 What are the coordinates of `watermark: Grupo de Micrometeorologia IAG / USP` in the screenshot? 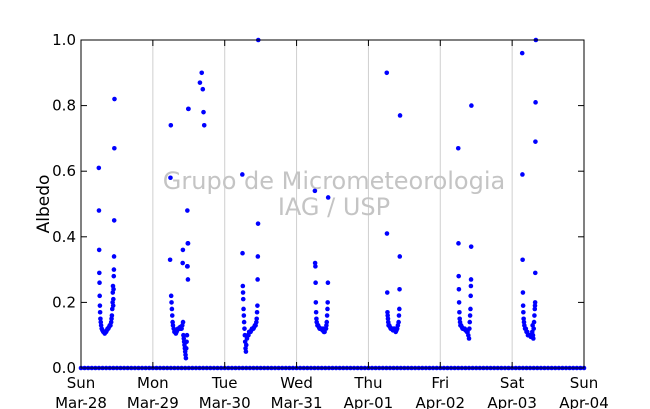 It's located at (334, 194).